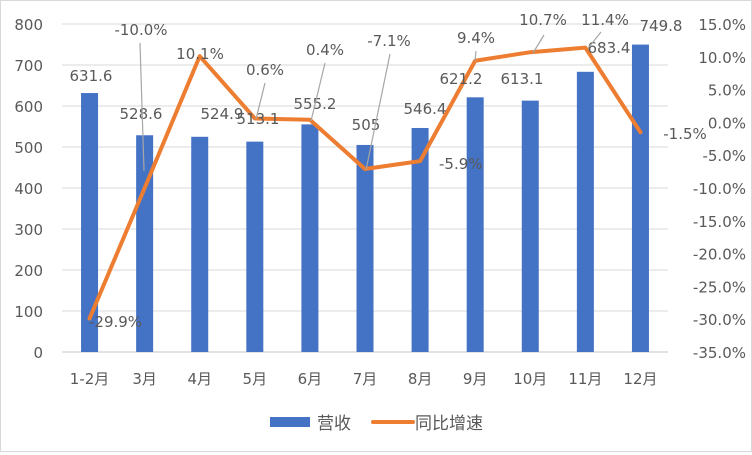 The height and width of the screenshot is (455, 752). What do you see at coordinates (28, 271) in the screenshot?
I see `left-axis-tick: 200` at bounding box center [28, 271].